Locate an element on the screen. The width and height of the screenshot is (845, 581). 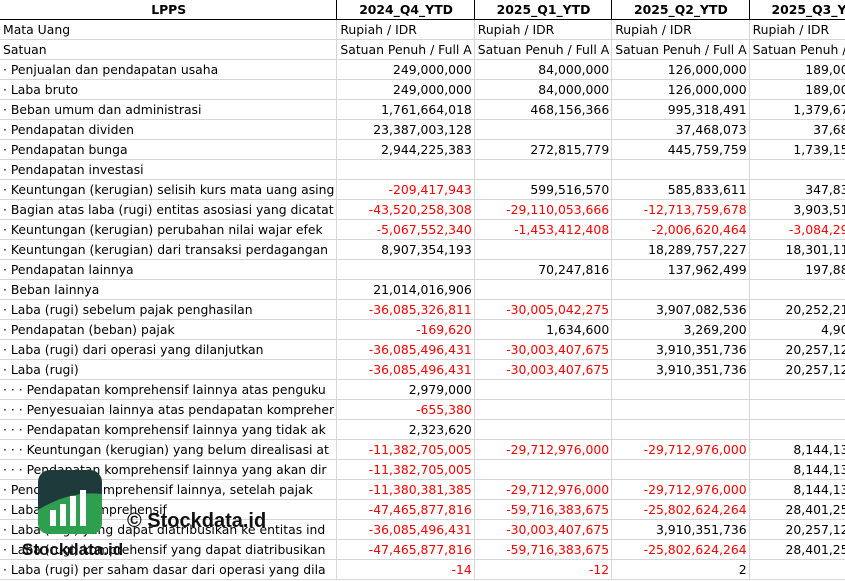
cell-value: 347,839,324 is located at coordinates (797, 189).